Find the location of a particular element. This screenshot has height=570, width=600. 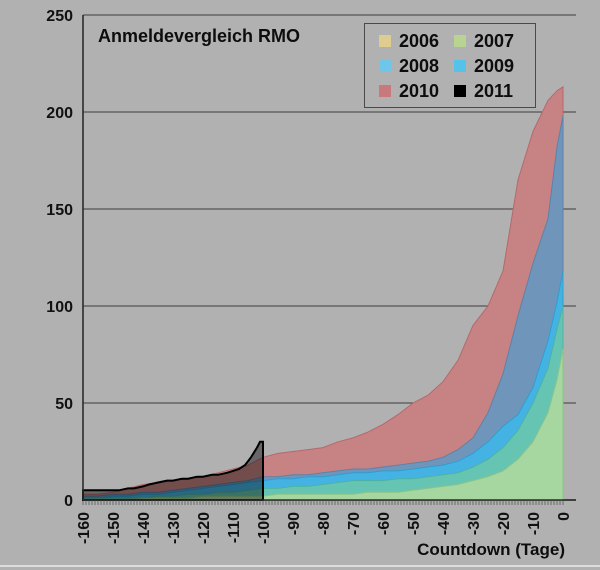

y-tick-label-0: 0 is located at coordinates (68, 501).